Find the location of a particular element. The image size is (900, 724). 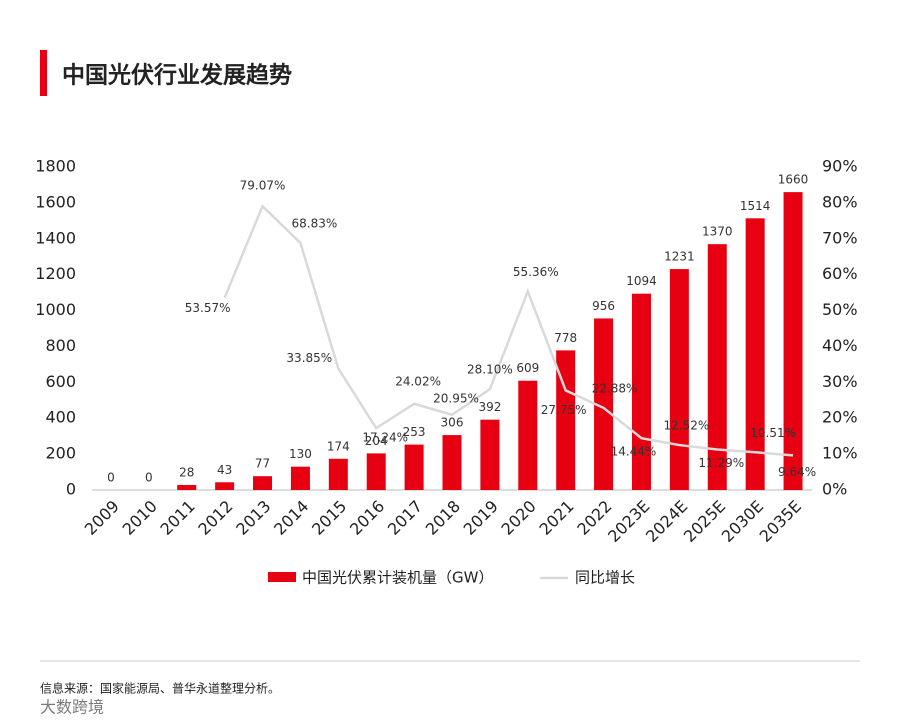

bar-value-label: 1094 is located at coordinates (641, 281).